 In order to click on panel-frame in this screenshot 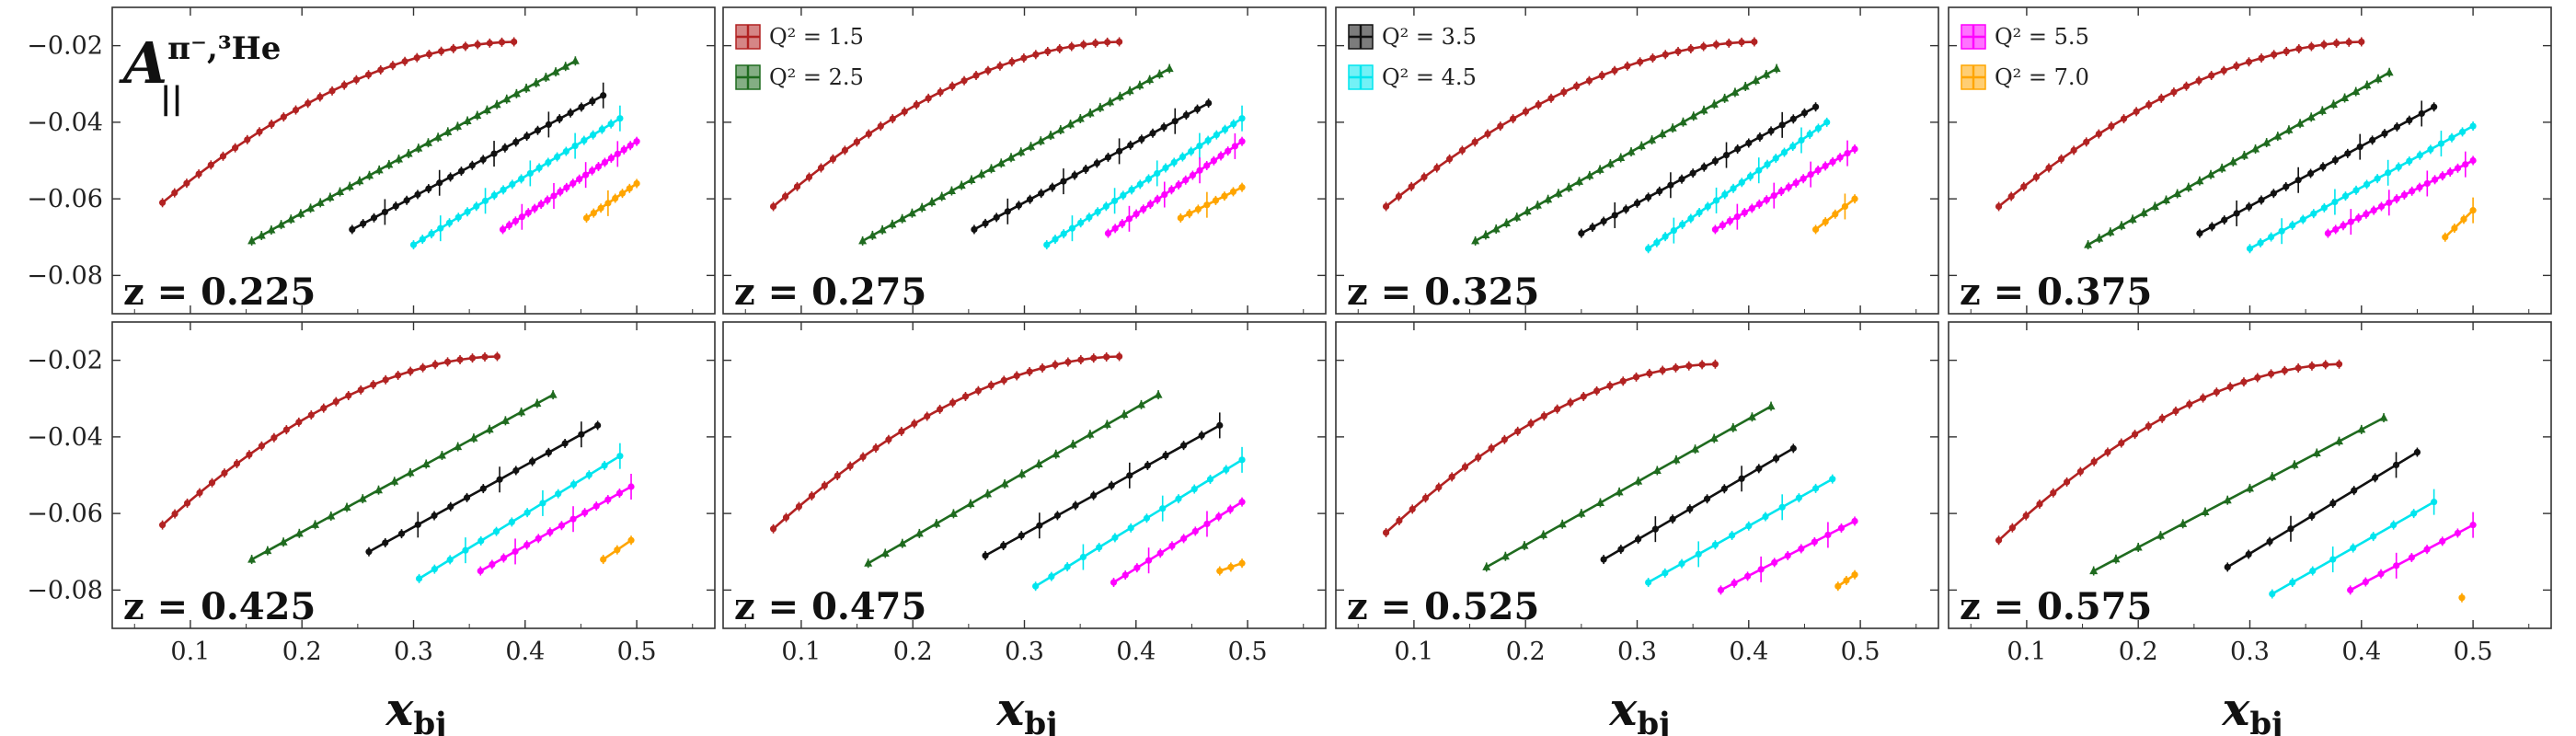, I will do `click(1637, 160)`.